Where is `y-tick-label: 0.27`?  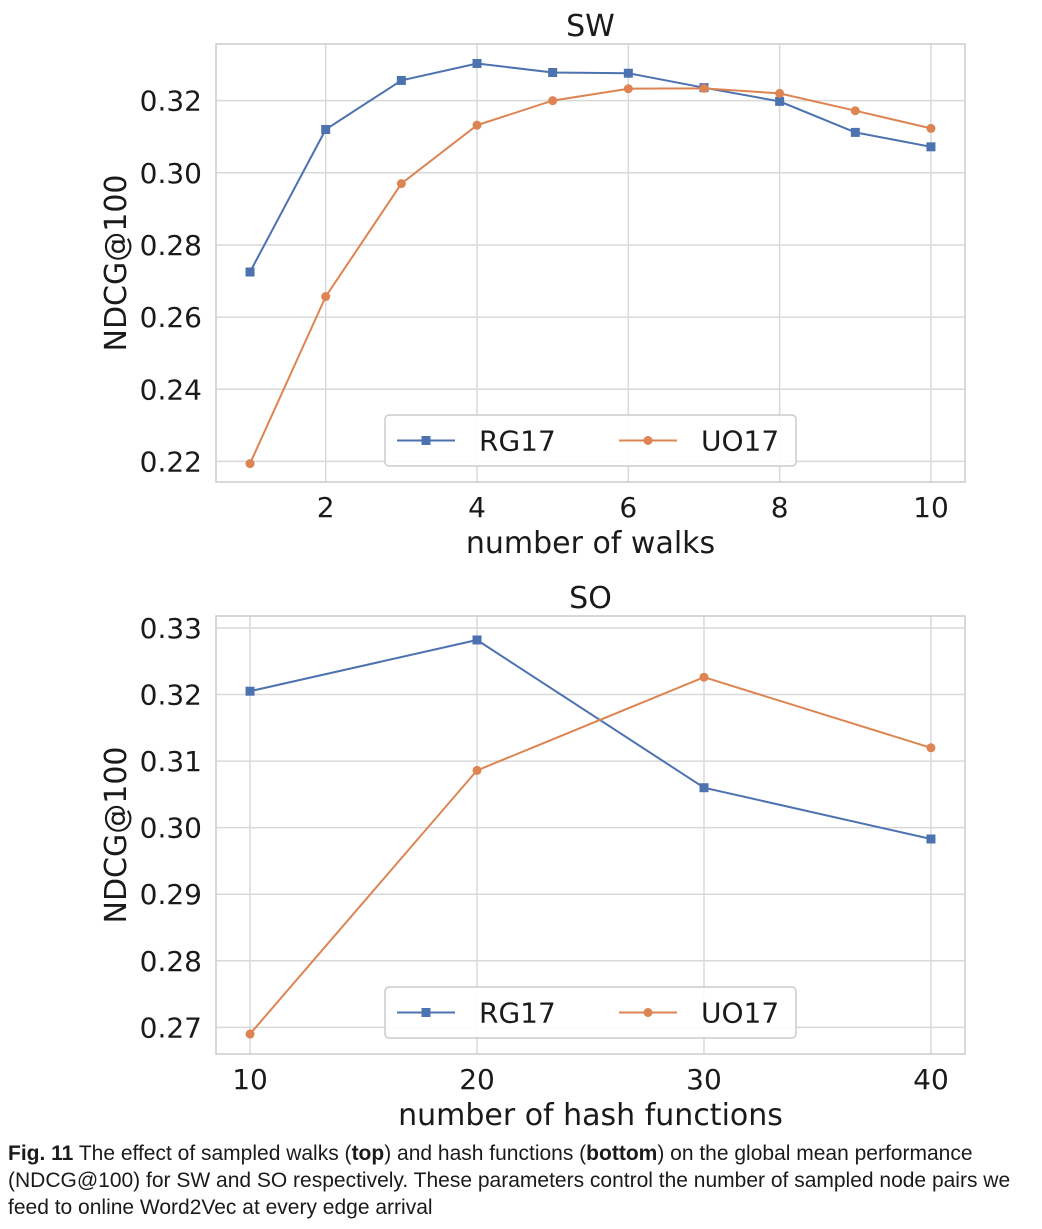 y-tick-label: 0.27 is located at coordinates (171, 1027).